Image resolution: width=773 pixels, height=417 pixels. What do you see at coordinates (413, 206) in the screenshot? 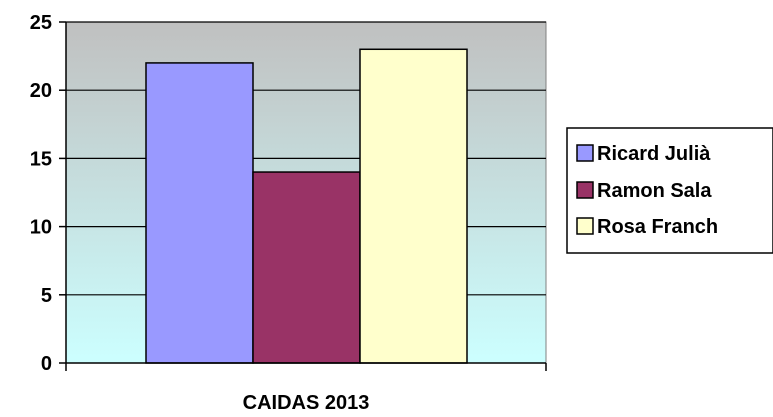
I see `bar-rosa-franch` at bounding box center [413, 206].